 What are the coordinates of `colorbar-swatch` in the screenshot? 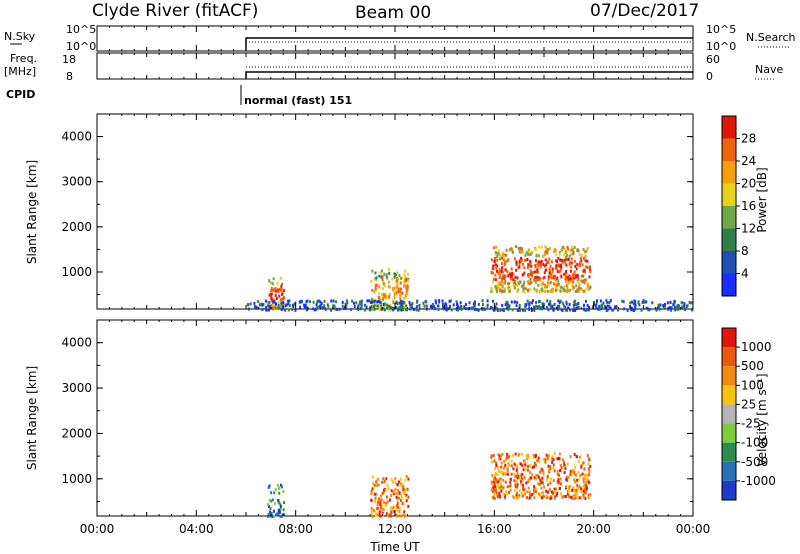 It's located at (729, 239).